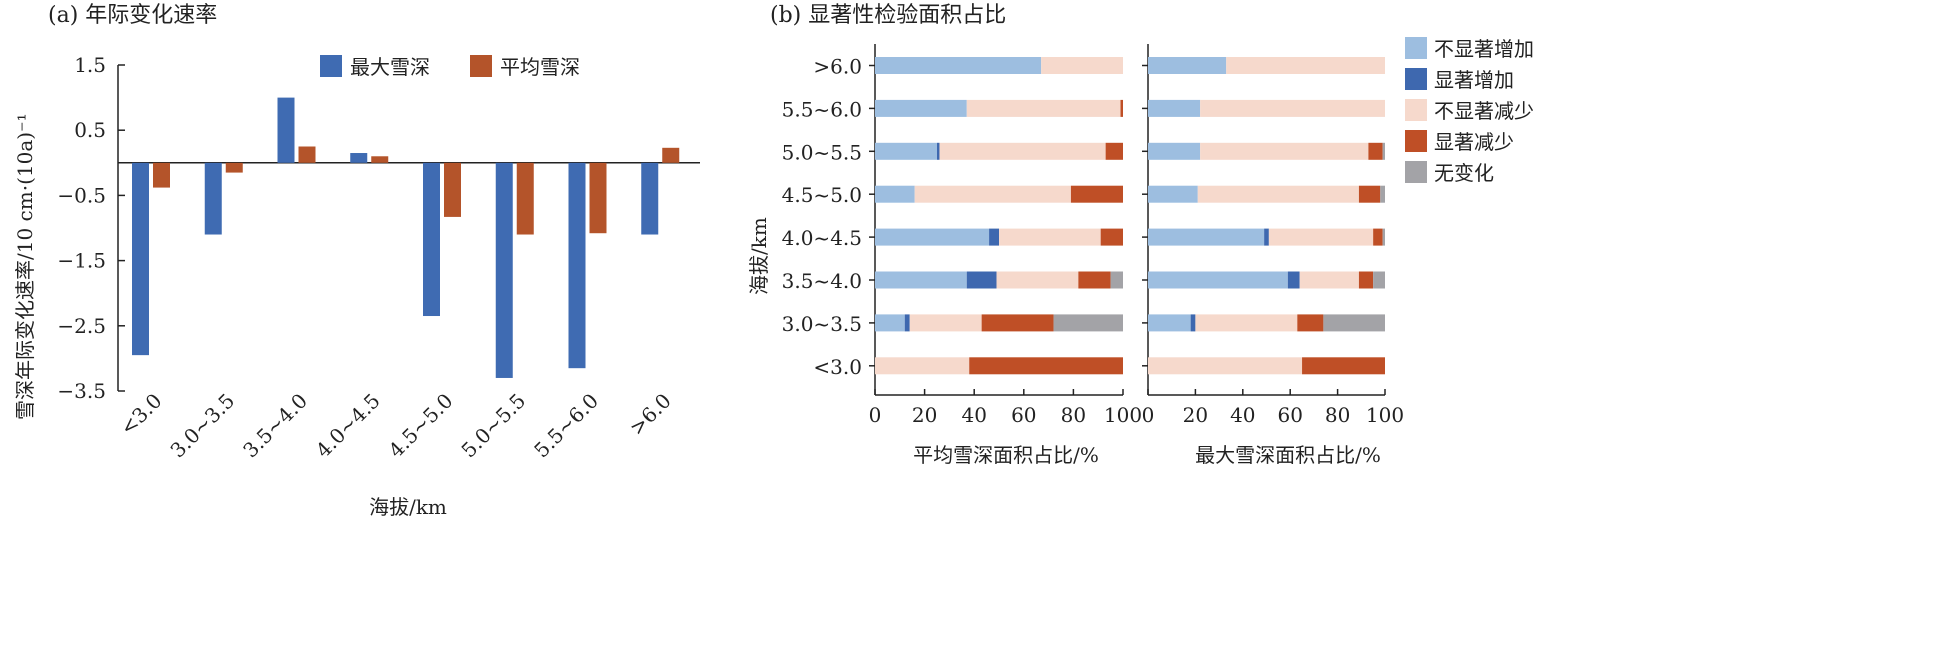 This screenshot has width=1954, height=655. Describe the element at coordinates (577, 265) in the screenshot. I see `bar-max-5.5-6.0` at that location.